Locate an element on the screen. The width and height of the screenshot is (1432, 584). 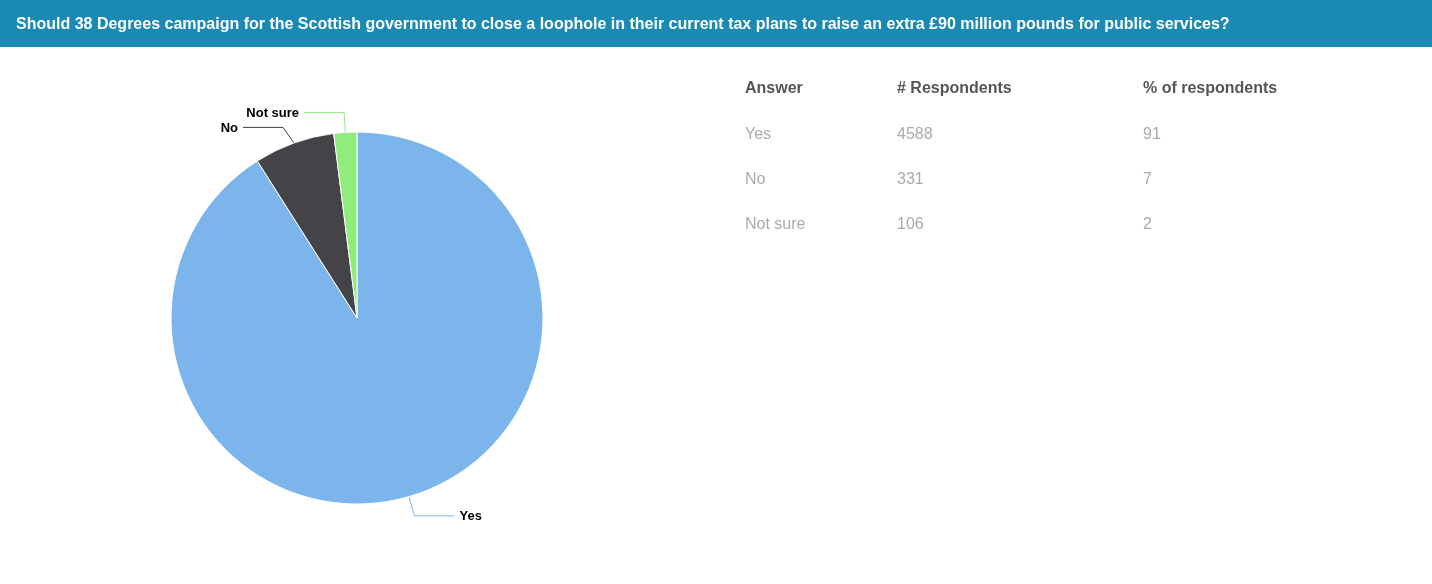
text: 7 is located at coordinates (1147, 179).